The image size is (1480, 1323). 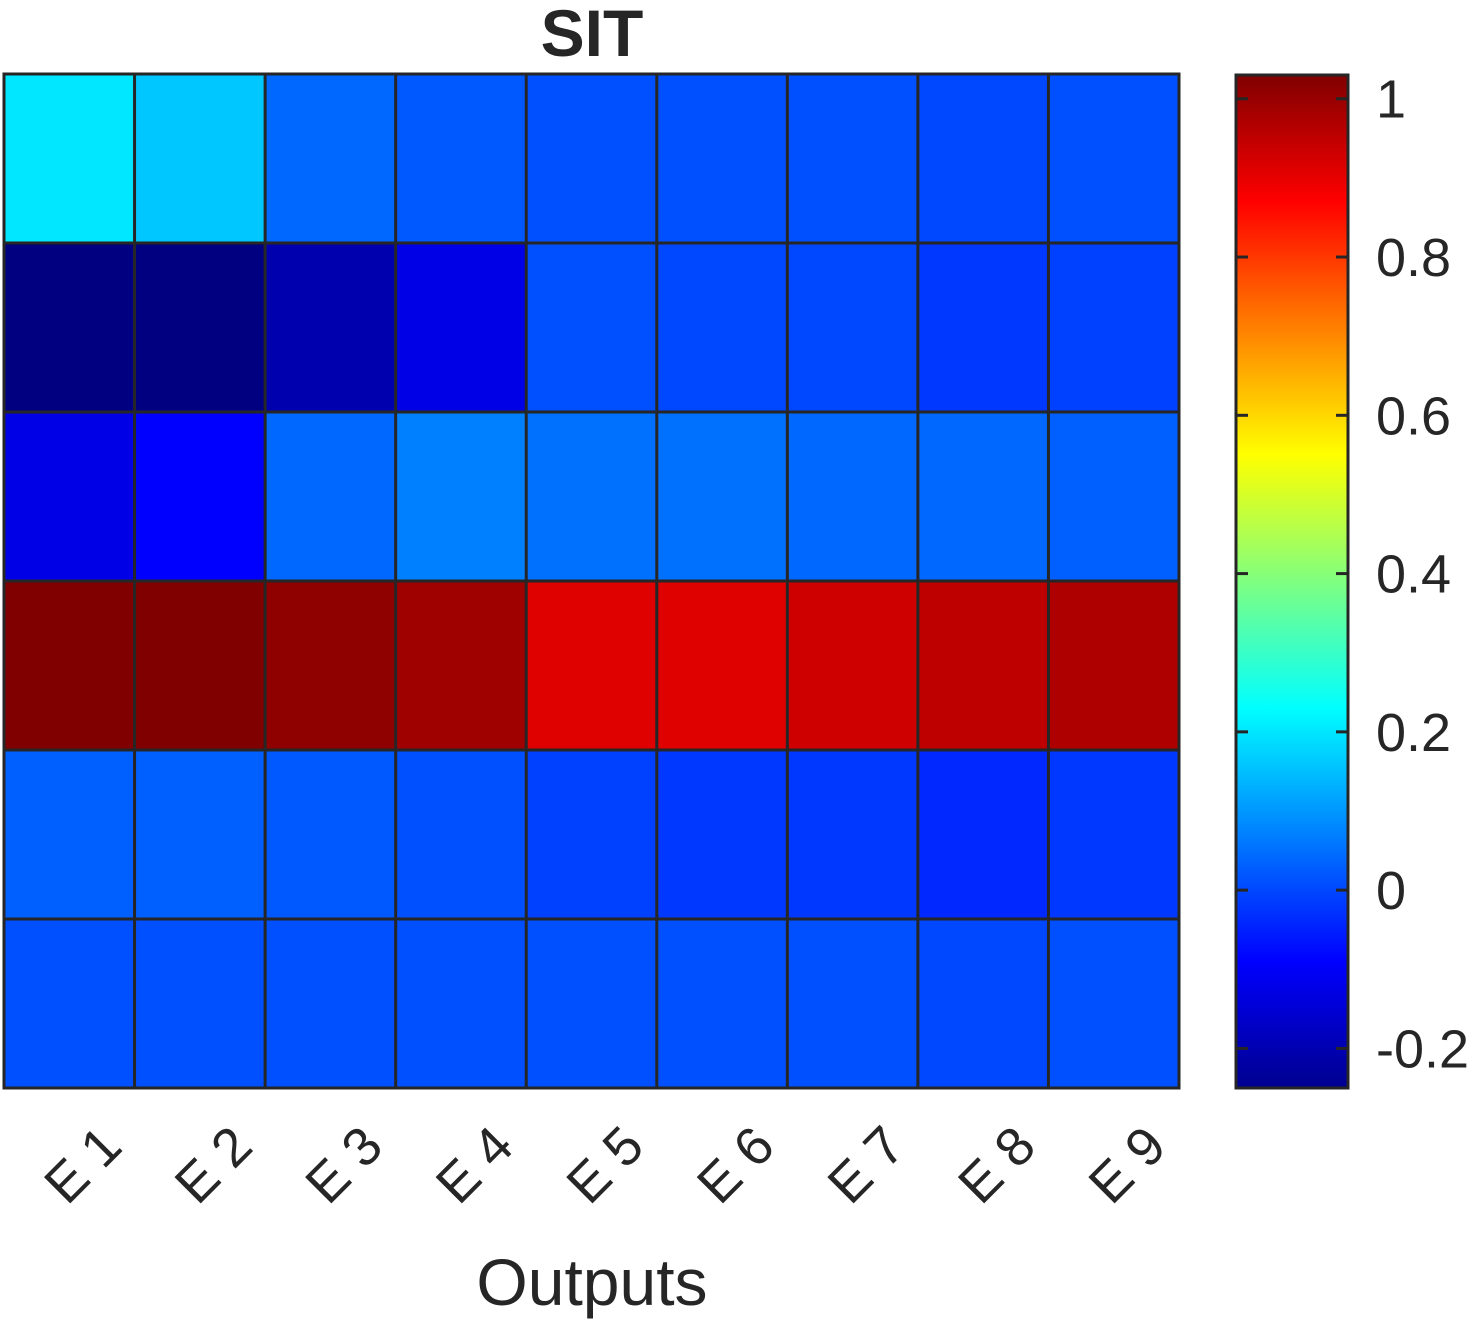 What do you see at coordinates (200, 327) in the screenshot?
I see `heatmap-cell-r2-c2` at bounding box center [200, 327].